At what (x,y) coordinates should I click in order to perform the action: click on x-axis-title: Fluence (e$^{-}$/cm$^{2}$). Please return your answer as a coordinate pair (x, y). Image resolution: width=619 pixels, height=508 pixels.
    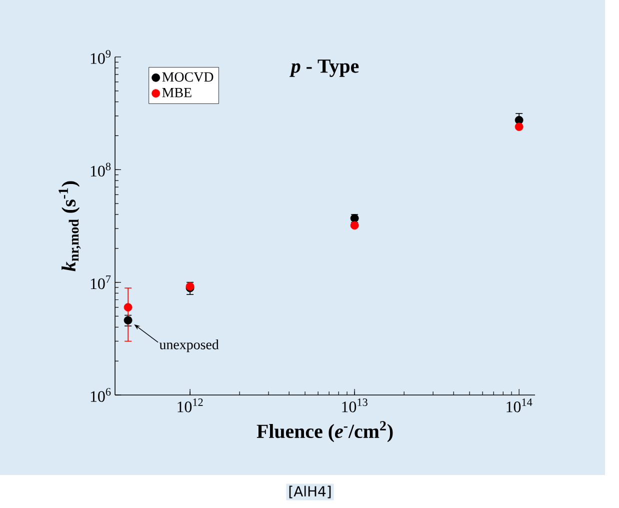
    Looking at the image, I should click on (324, 431).